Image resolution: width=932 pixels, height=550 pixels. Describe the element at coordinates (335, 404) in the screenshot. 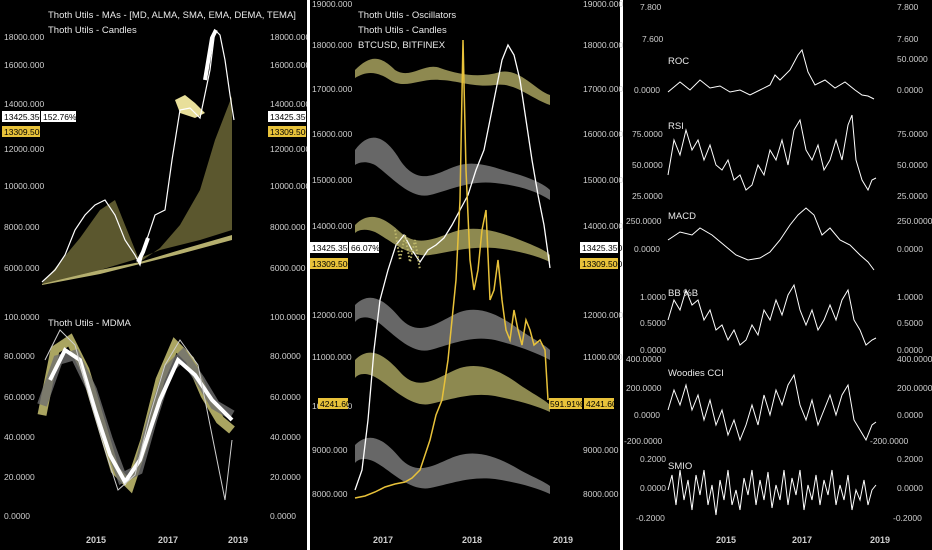

I see `osc-tag-left: 4241.60` at that location.